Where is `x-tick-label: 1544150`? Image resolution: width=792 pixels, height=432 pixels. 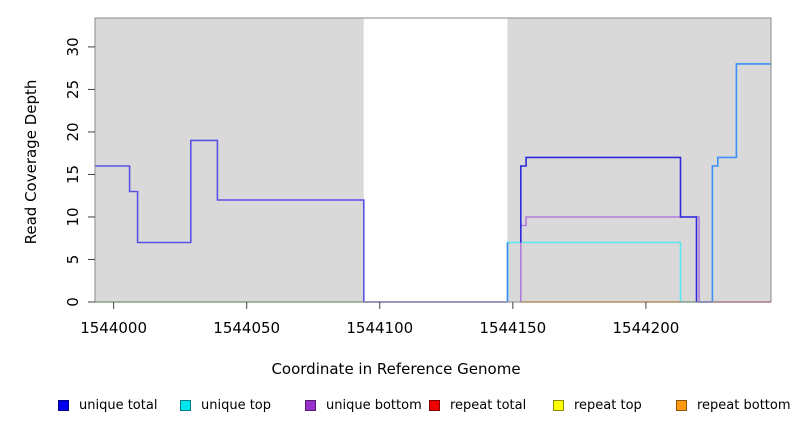 x-tick-label: 1544150 is located at coordinates (512, 328).